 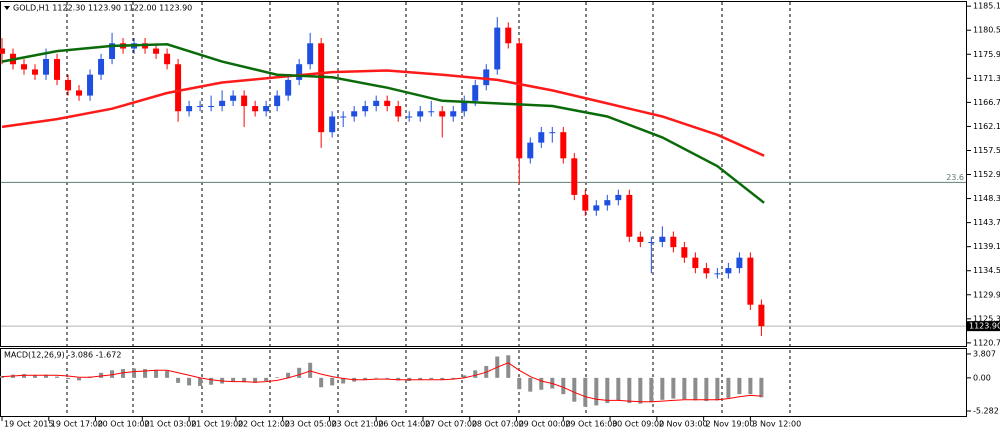 What do you see at coordinates (982, 377) in the screenshot?
I see `y-tick-label: 0.00` at bounding box center [982, 377].